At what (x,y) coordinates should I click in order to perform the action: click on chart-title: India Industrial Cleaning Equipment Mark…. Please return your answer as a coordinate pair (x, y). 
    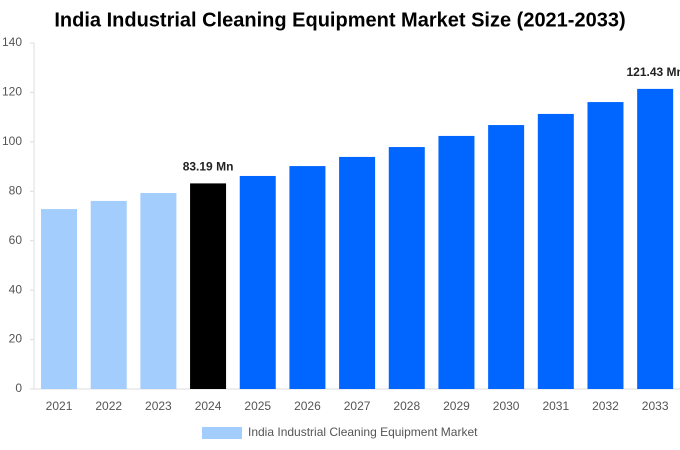
    Looking at the image, I should click on (339, 20).